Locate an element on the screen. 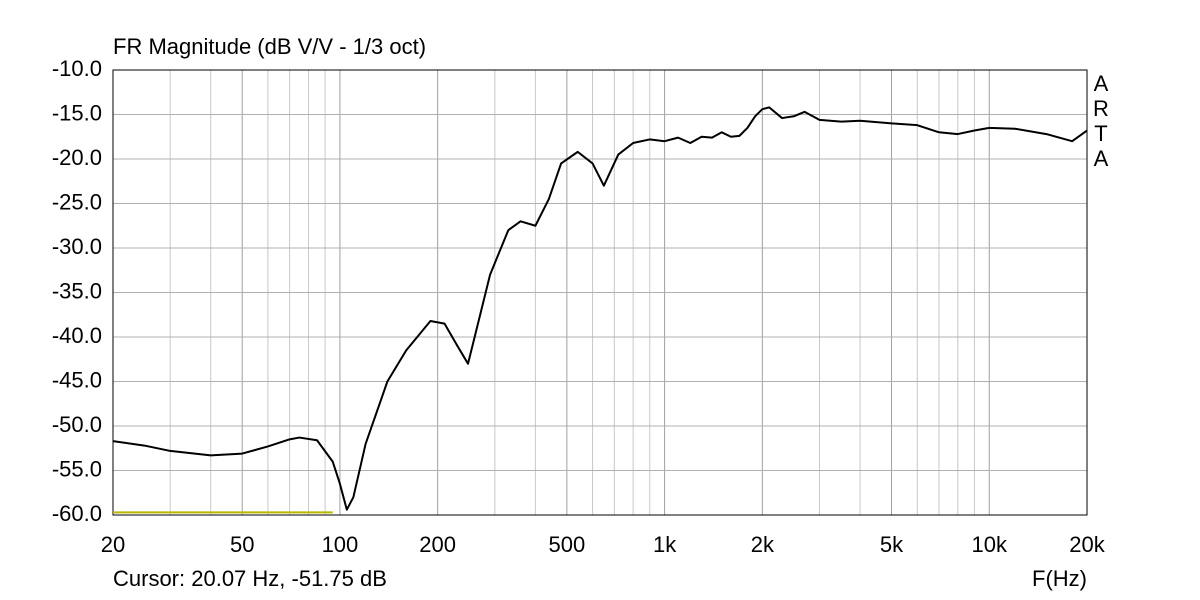  logo-letter: T is located at coordinates (1100, 133).